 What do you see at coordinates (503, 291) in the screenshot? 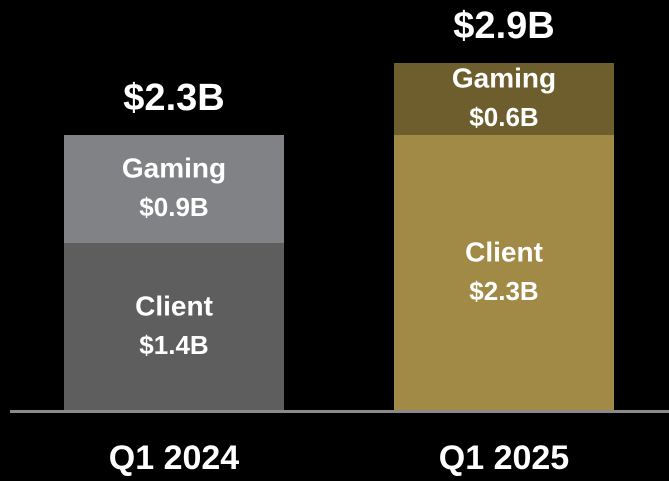
I see `segment-value: $2.3B` at bounding box center [503, 291].